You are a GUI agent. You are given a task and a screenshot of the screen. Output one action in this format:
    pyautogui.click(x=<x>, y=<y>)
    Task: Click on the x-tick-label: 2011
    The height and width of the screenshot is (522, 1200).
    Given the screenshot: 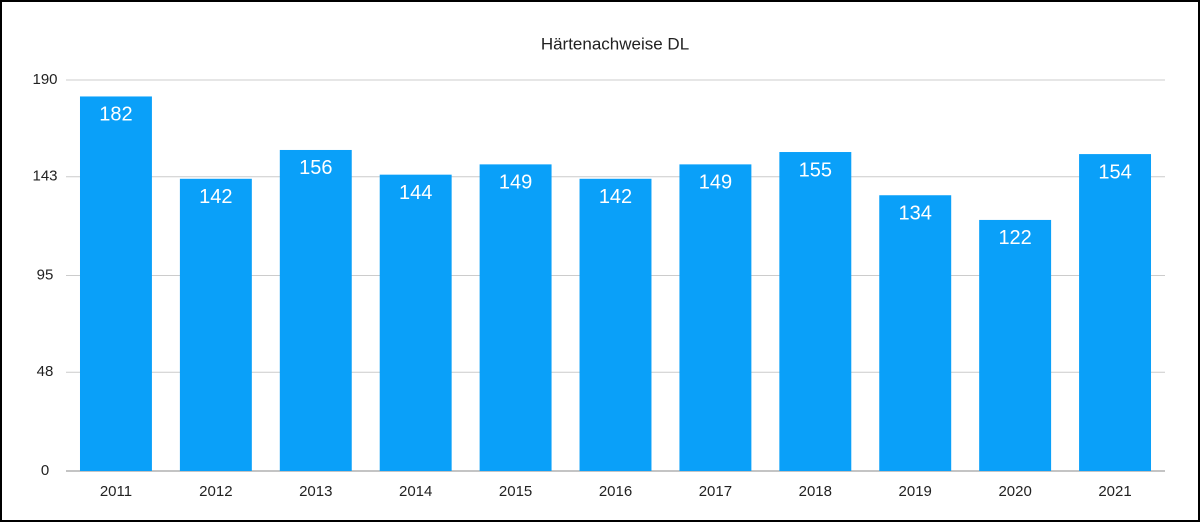 What is the action you would take?
    pyautogui.click(x=116, y=491)
    